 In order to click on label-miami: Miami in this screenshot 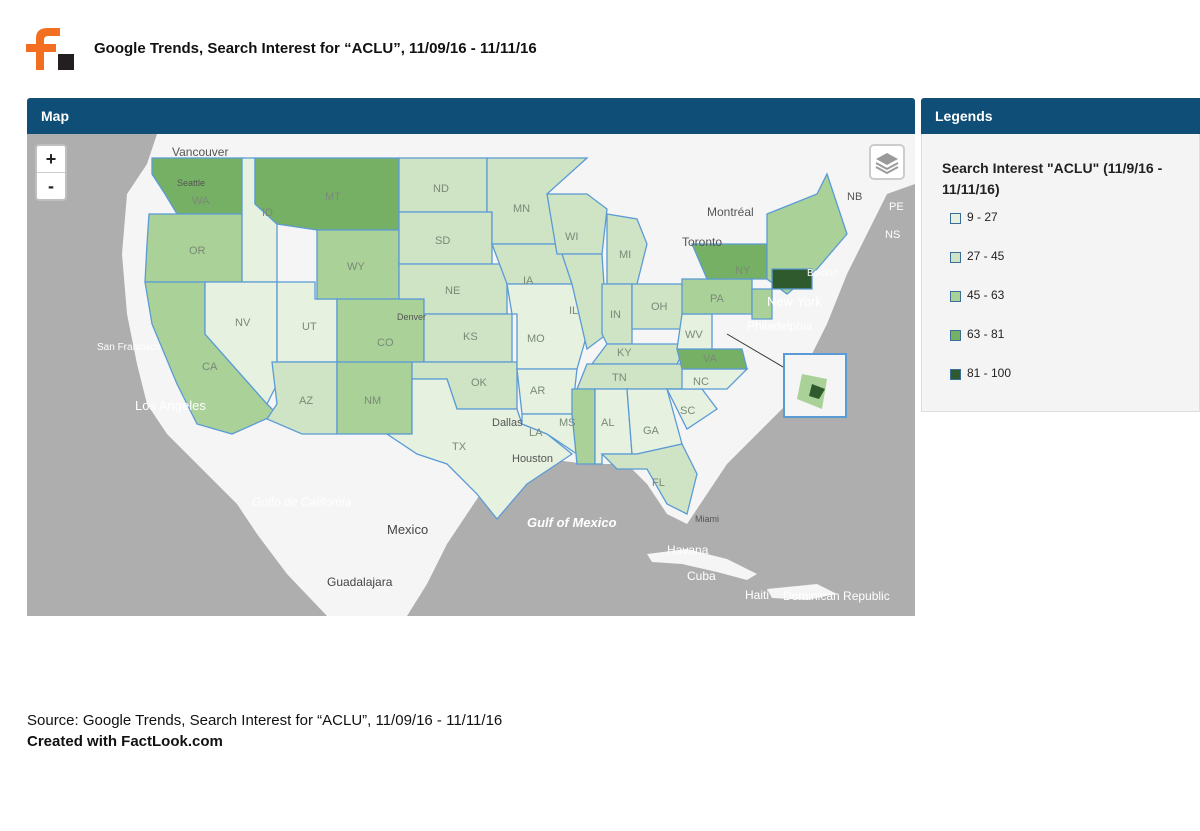, I will do `click(707, 519)`.